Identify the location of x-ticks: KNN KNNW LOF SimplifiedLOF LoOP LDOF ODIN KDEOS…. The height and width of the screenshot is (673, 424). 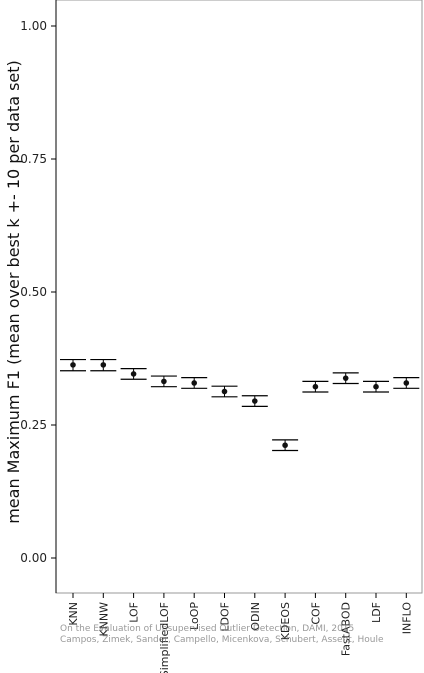
(240, 633).